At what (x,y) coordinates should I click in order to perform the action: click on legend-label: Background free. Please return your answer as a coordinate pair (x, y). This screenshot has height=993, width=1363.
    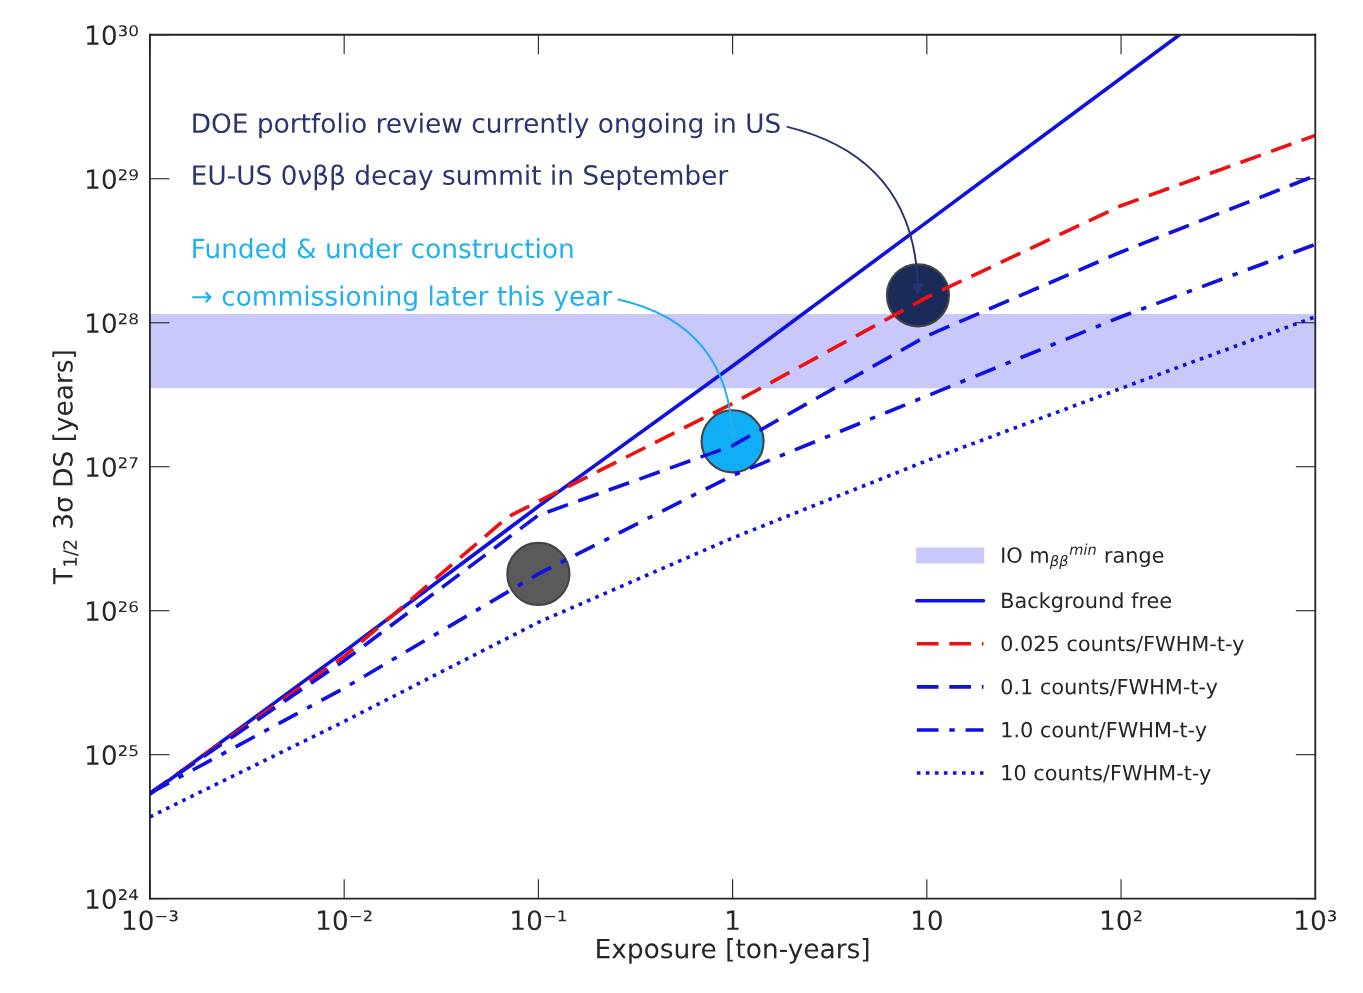
    Looking at the image, I should click on (1087, 602).